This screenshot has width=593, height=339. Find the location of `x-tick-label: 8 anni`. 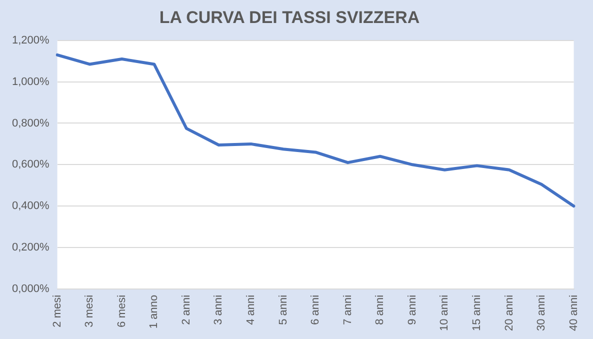

x-tick-label: 8 anni is located at coordinates (380, 309).